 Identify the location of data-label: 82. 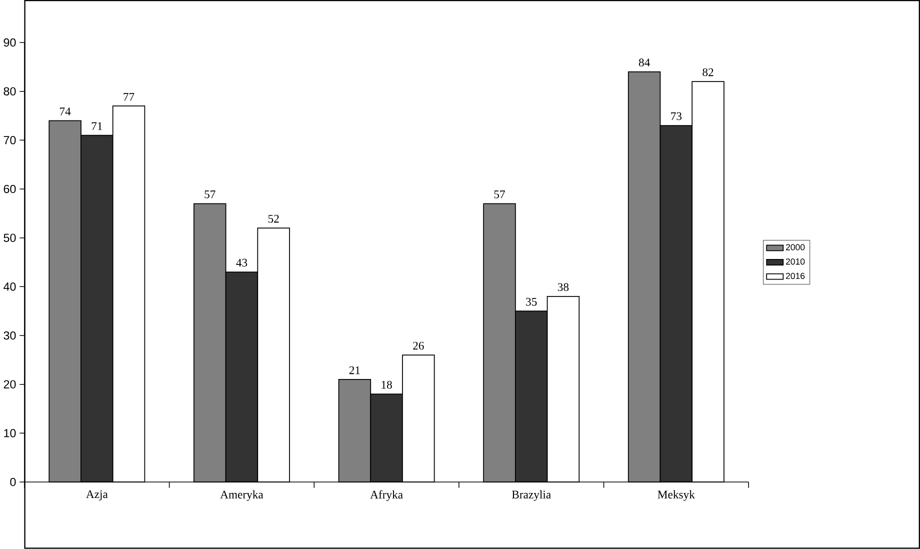
(708, 72).